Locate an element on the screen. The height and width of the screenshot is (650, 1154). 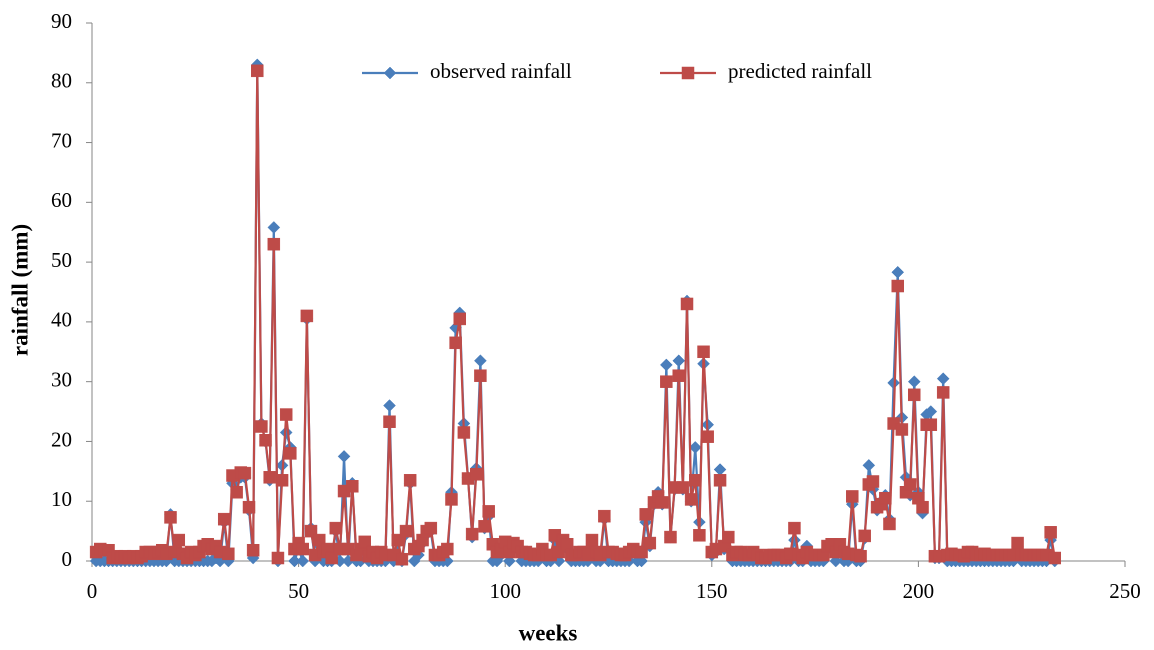
y-tick-label: 80 is located at coordinates (61, 81).